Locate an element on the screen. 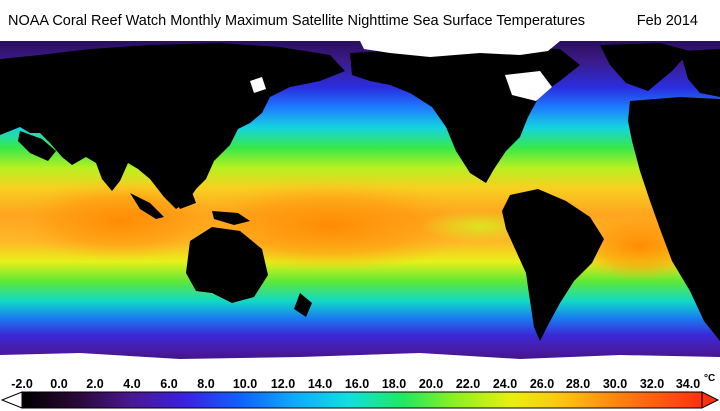 The height and width of the screenshot is (411, 720). colorbar-tick-label: 20.0 is located at coordinates (431, 384).